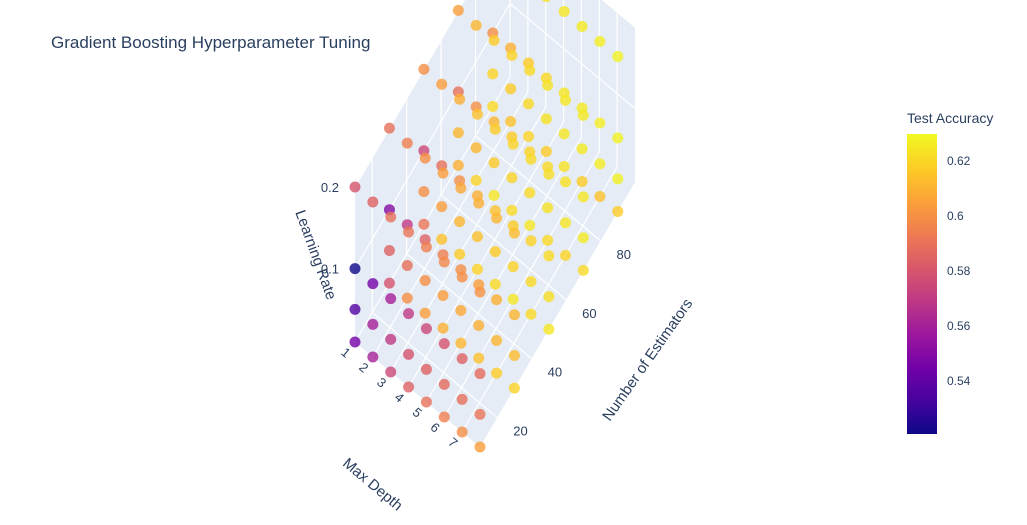 Image resolution: width=1027 pixels, height=525 pixels. Describe the element at coordinates (520, 431) in the screenshot. I see `x-tick-label: 20` at that location.